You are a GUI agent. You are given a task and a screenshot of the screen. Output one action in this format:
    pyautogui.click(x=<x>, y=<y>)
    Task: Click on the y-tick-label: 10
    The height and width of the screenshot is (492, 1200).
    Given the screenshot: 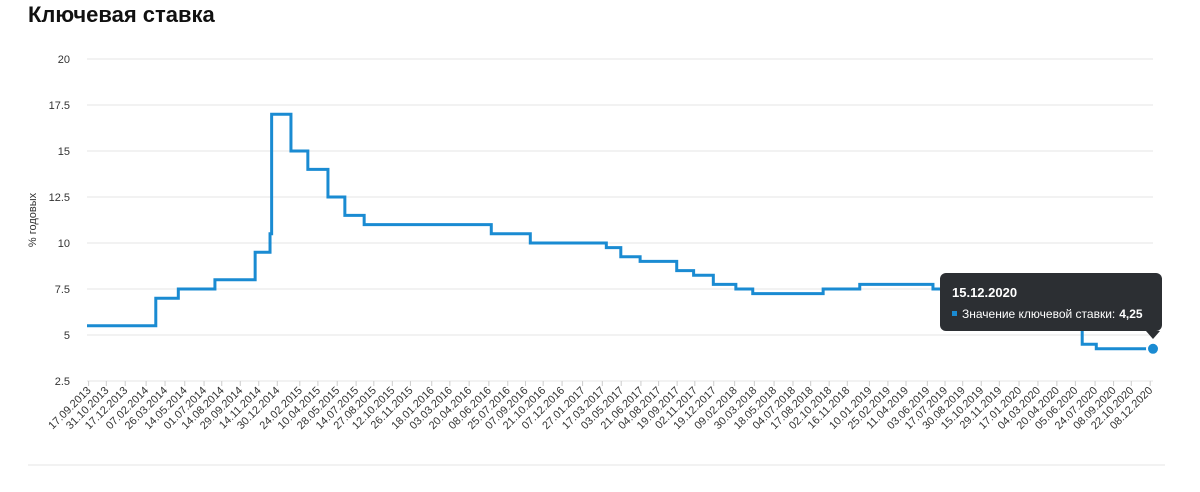 What is the action you would take?
    pyautogui.click(x=64, y=244)
    